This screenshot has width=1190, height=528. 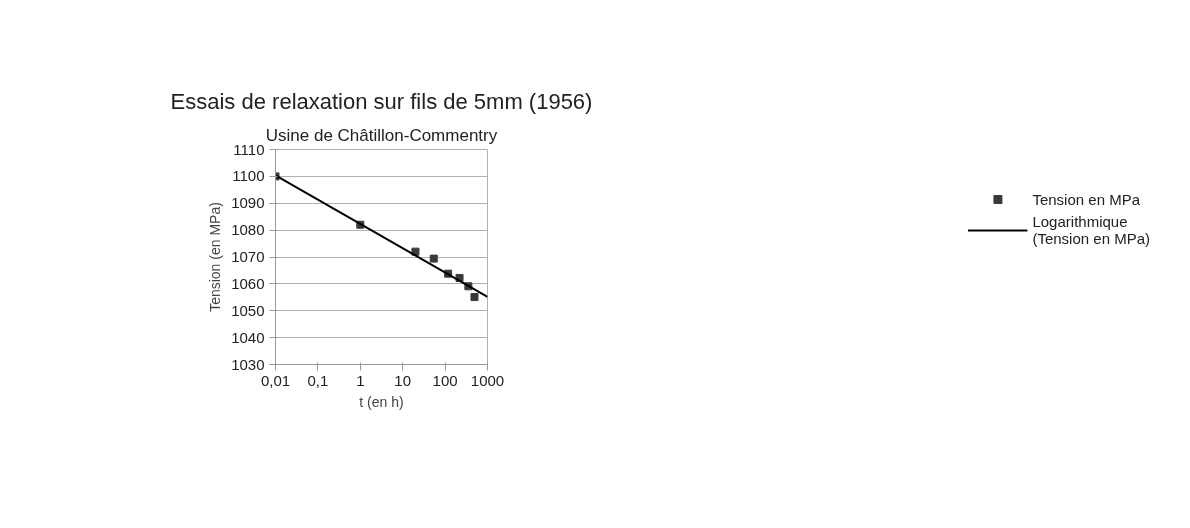 What do you see at coordinates (248, 283) in the screenshot?
I see `y-tick-label: 1060` at bounding box center [248, 283].